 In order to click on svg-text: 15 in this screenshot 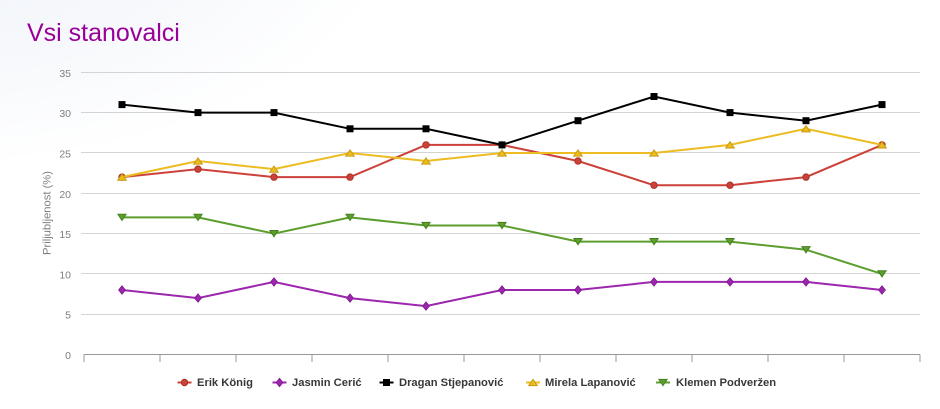, I will do `click(65, 235)`.